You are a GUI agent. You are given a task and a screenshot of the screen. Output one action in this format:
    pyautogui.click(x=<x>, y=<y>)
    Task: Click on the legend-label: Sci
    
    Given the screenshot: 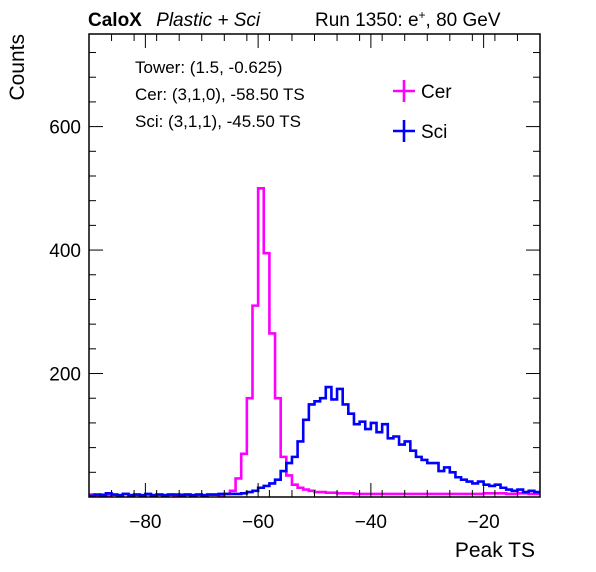 What is the action you would take?
    pyautogui.click(x=434, y=132)
    